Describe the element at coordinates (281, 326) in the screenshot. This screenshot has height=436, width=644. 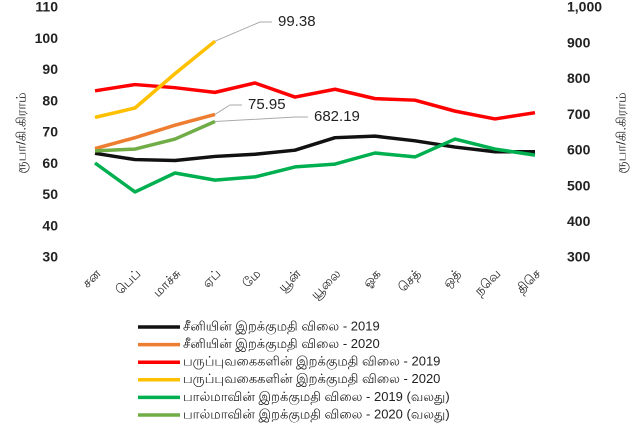
I see `legend-label: சீனியின் இறக்குமதி விலை - 2019` at that location.